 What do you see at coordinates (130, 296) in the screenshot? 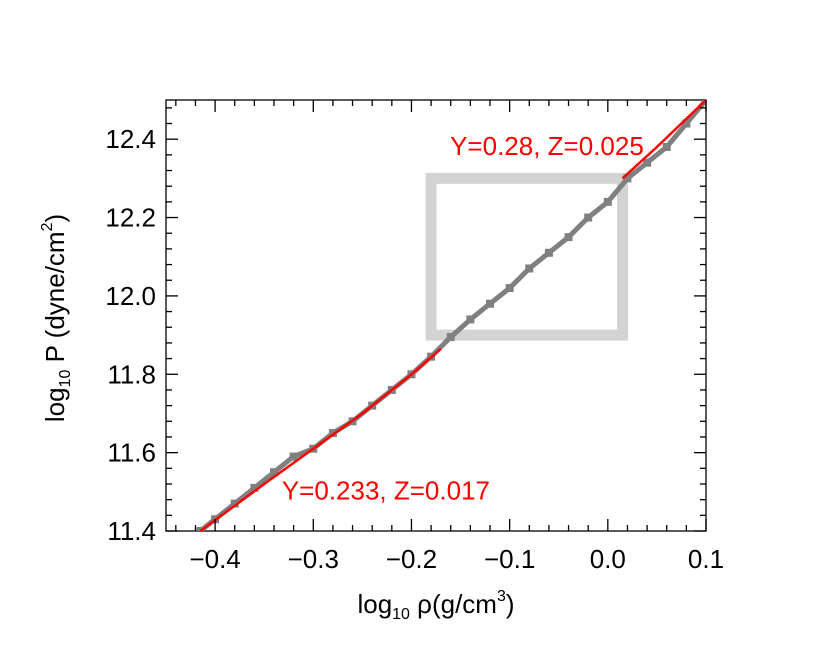
I see `y-tick-label: 12.0` at bounding box center [130, 296].